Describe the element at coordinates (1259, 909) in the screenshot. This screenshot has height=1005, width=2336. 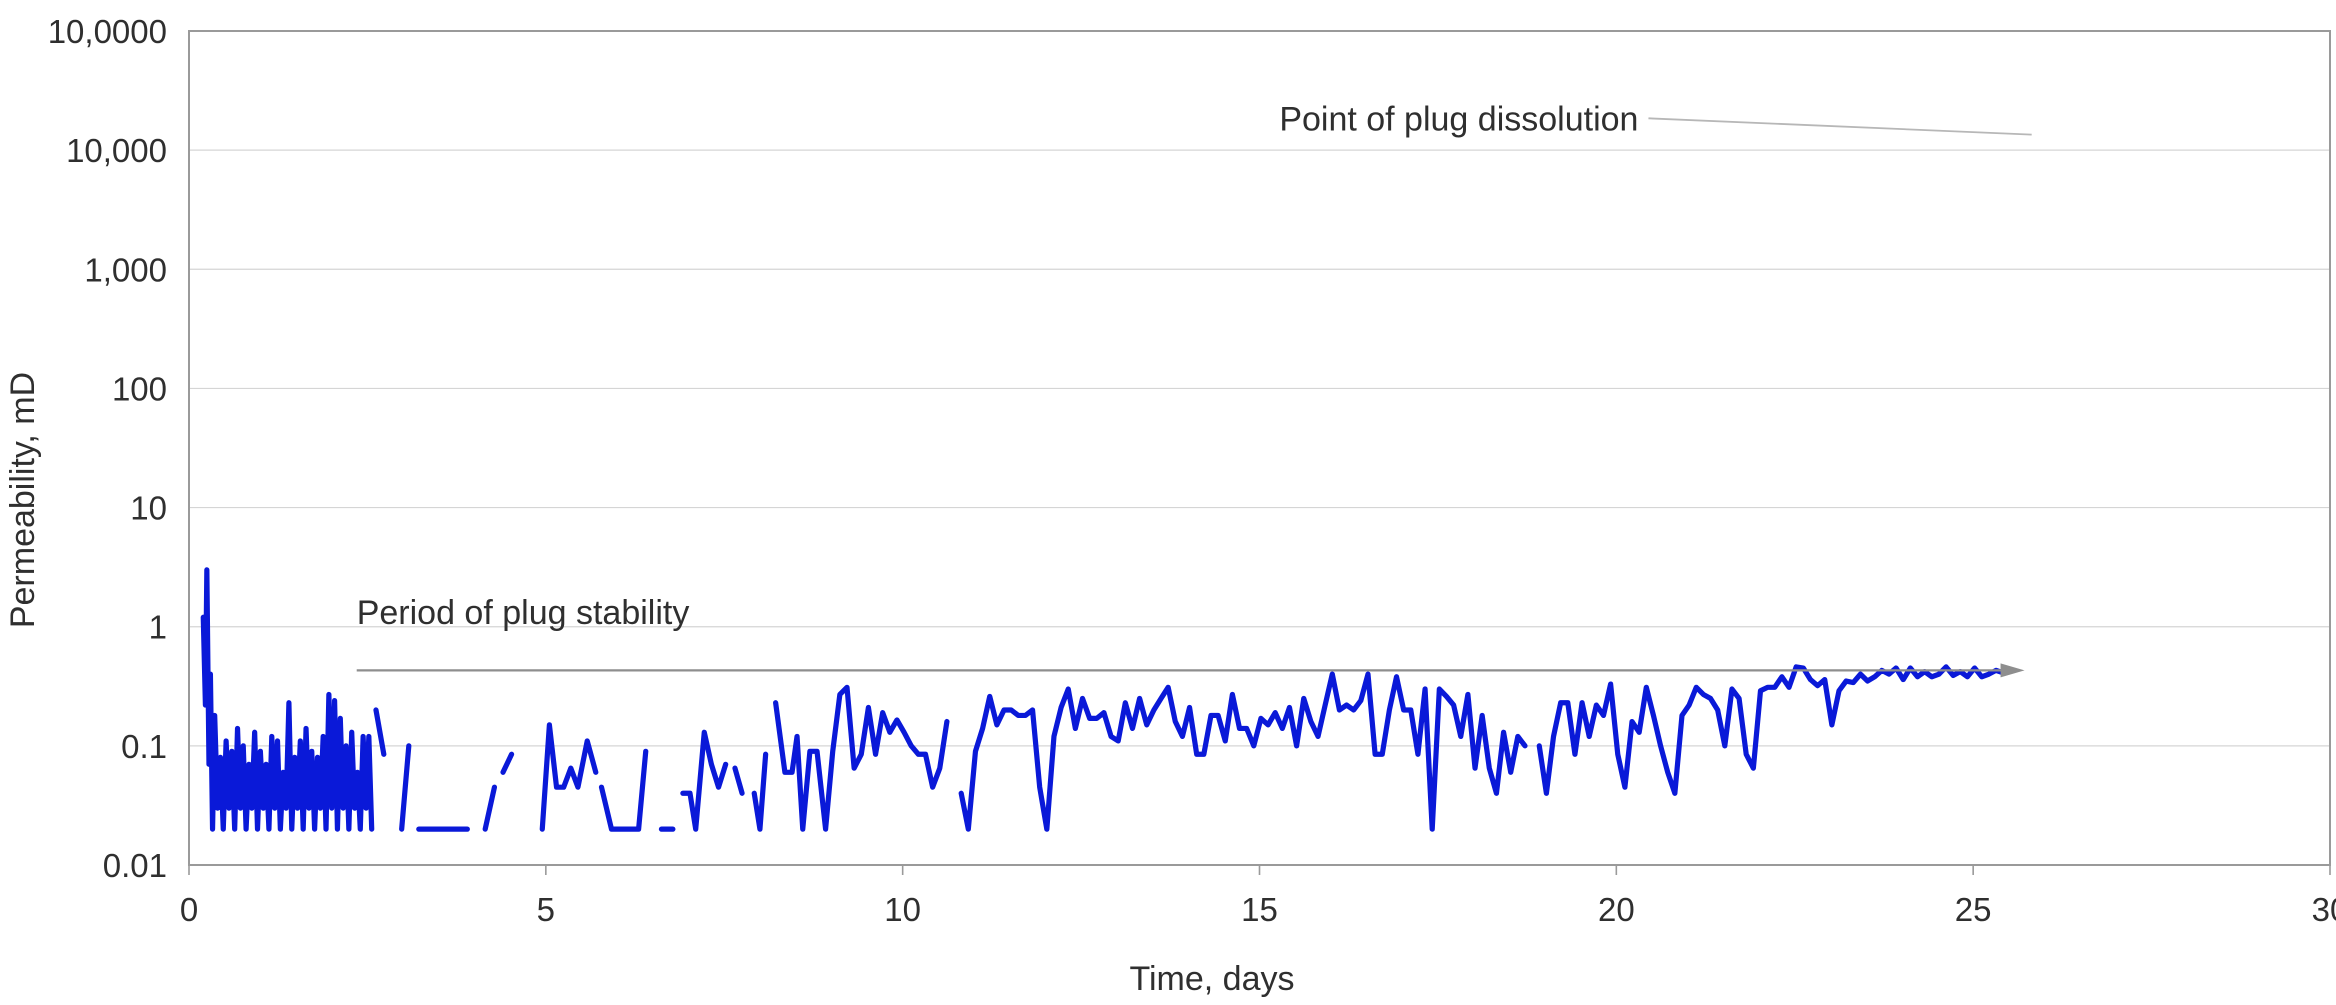
I see `x-tick-label: 15` at that location.